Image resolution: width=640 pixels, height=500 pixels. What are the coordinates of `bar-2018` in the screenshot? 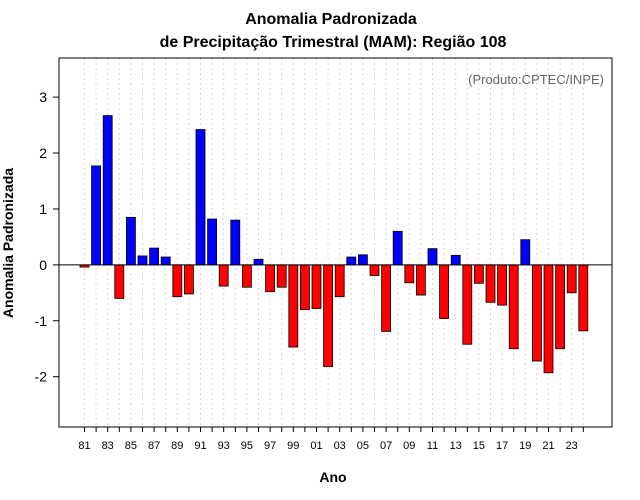 It's located at (513, 307).